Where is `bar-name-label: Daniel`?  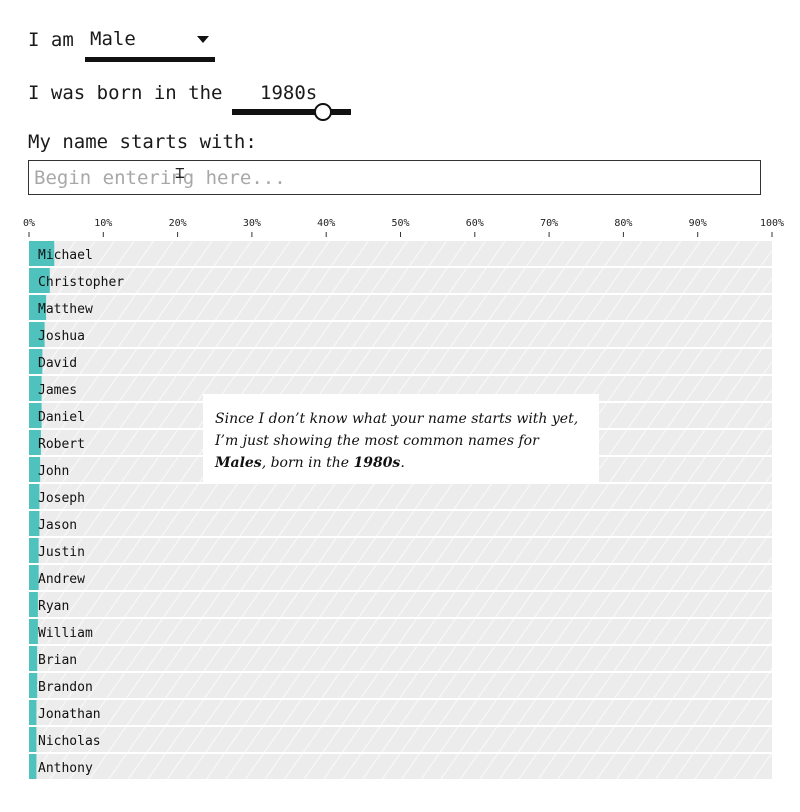 bar-name-label: Daniel is located at coordinates (61, 417).